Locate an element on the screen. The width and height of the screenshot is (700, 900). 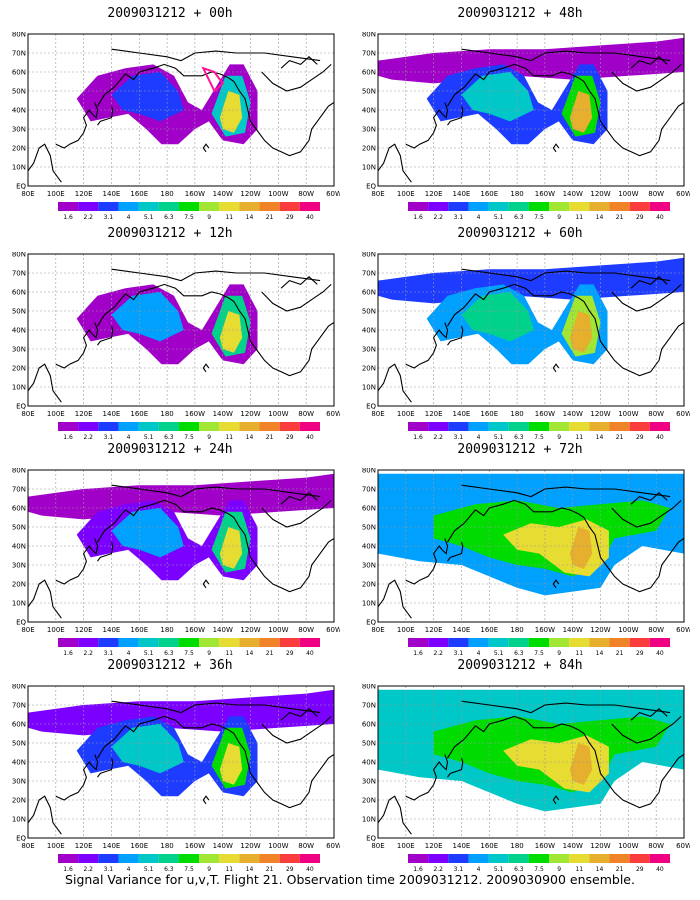
colorbar-label: 29 is located at coordinates (640, 869).